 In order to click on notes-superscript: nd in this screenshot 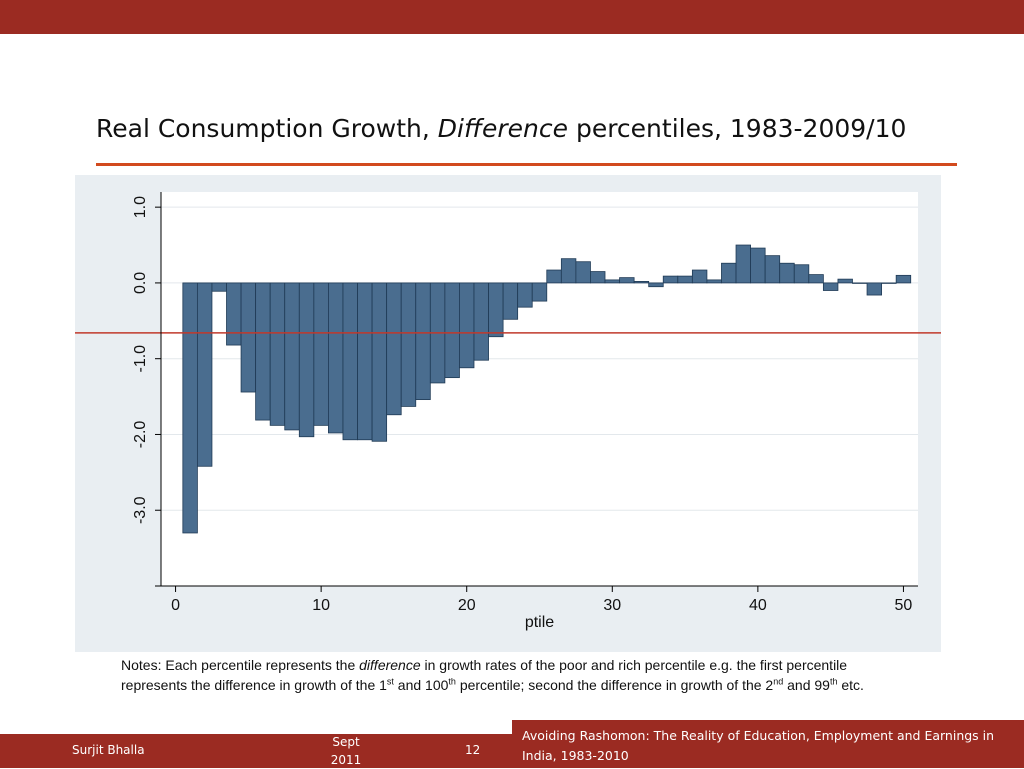, I will do `click(778, 681)`.